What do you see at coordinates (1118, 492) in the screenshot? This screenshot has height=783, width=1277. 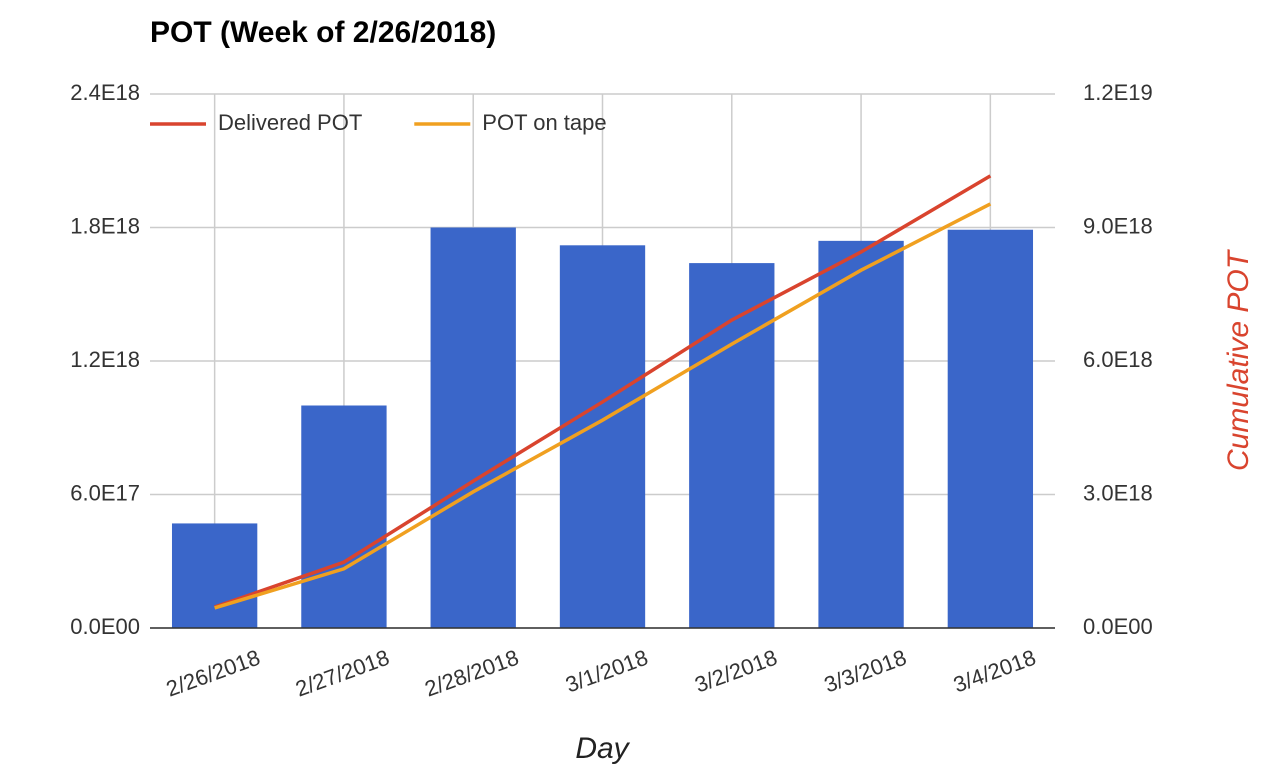 I see `y2-tick-label: 3.0E18` at bounding box center [1118, 492].